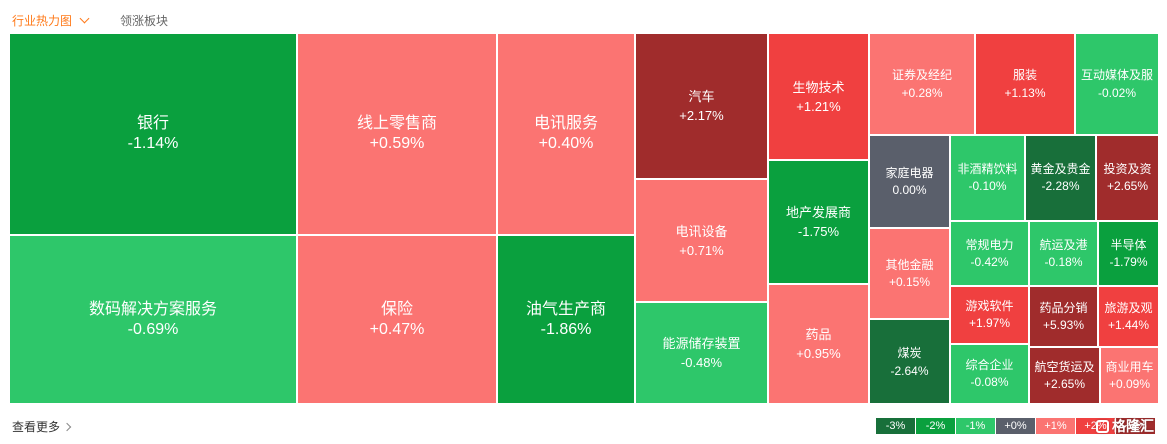 The width and height of the screenshot is (1167, 444). Describe the element at coordinates (818, 231) in the screenshot. I see `tile-change: -1.75%` at that location.